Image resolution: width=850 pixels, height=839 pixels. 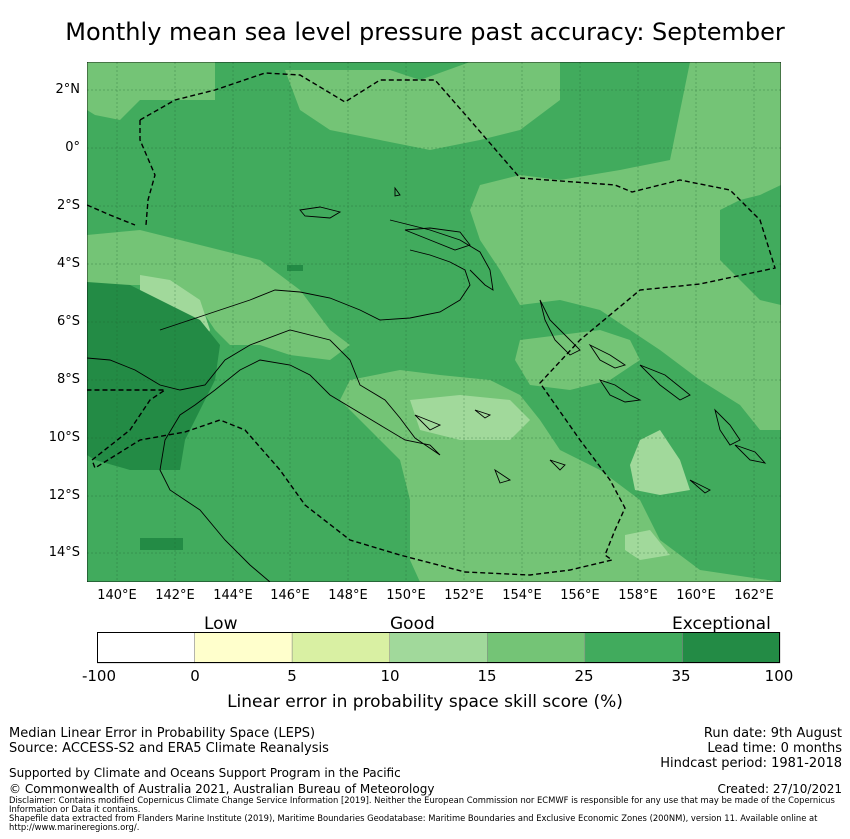 What do you see at coordinates (772, 733) in the screenshot?
I see `run-date: Run date: 9th August` at bounding box center [772, 733].